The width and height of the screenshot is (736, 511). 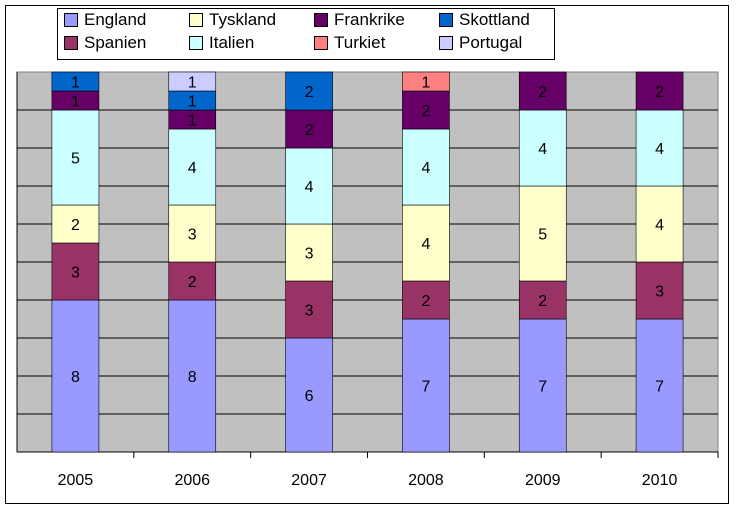 What do you see at coordinates (491, 42) in the screenshot?
I see `legend-label: Portugal` at bounding box center [491, 42].